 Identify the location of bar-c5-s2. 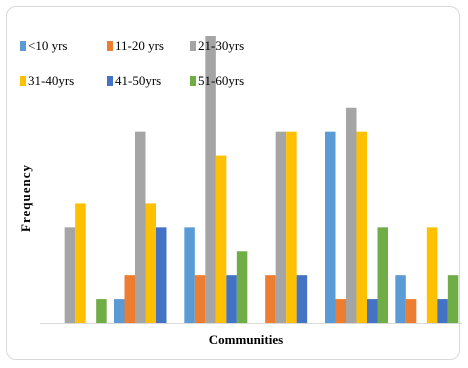
(340, 311).